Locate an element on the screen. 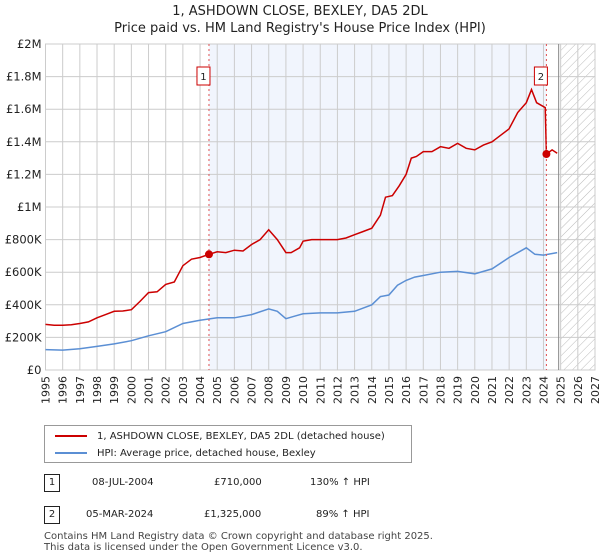  x-tick-label: 2005 is located at coordinates (217, 390).